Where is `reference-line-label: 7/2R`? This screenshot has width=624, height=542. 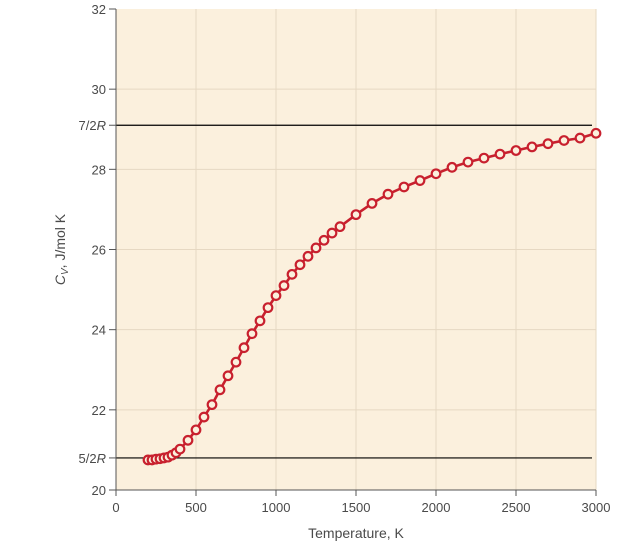
reference-line-label: 7/2R is located at coordinates (92, 125).